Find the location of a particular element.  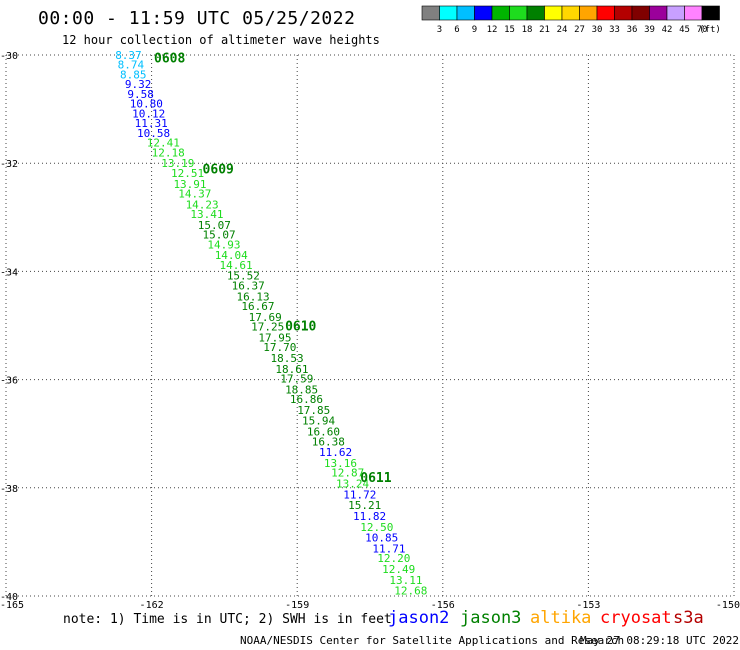

y-tick-label: -34 is located at coordinates (9, 272).